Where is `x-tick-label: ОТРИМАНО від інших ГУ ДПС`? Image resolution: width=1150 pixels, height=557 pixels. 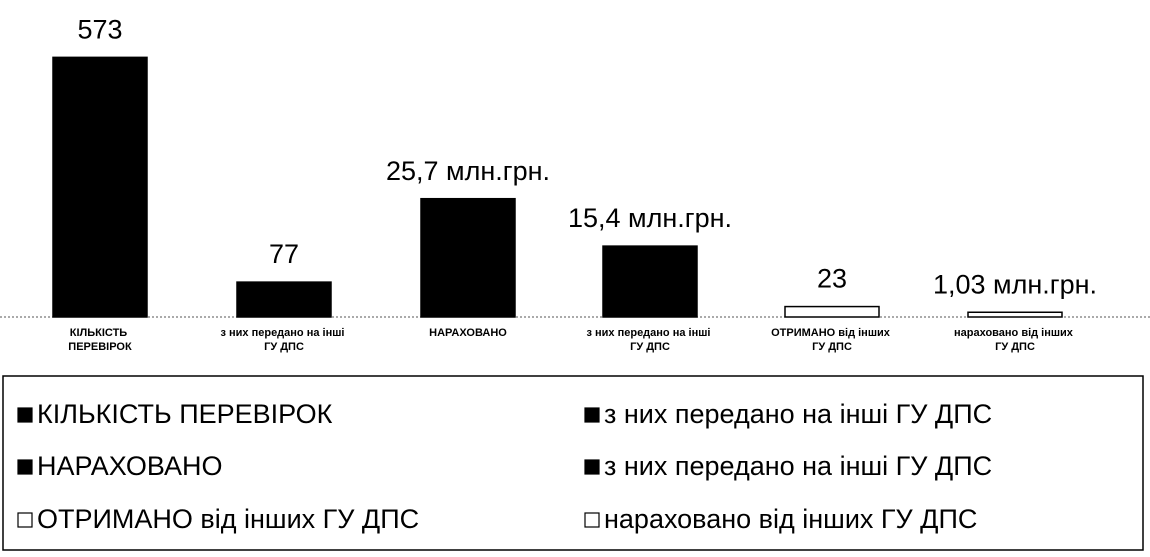 x-tick-label: ОТРИМАНО від інших ГУ ДПС is located at coordinates (832, 340).